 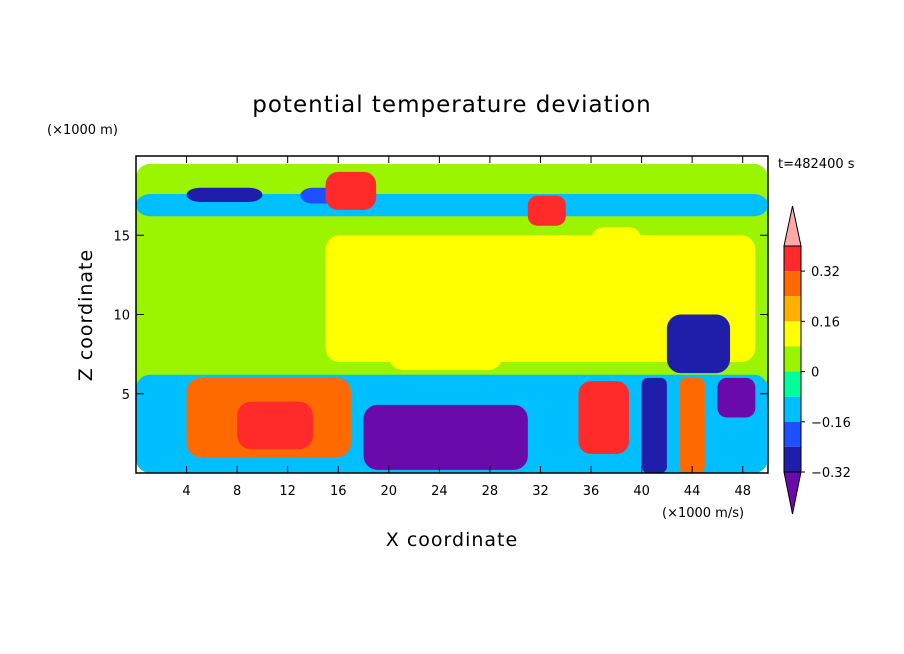 I want to click on x-tick-label: 44, so click(x=692, y=491).